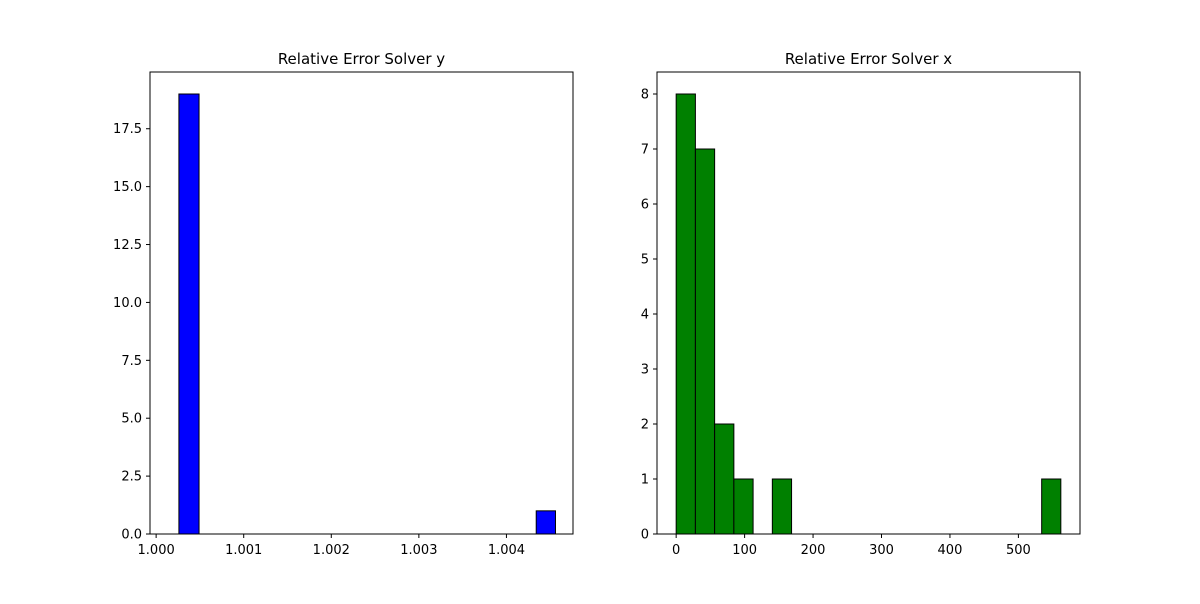  What do you see at coordinates (131, 419) in the screenshot?
I see `left-ytick-label-2: 5.0` at bounding box center [131, 419].